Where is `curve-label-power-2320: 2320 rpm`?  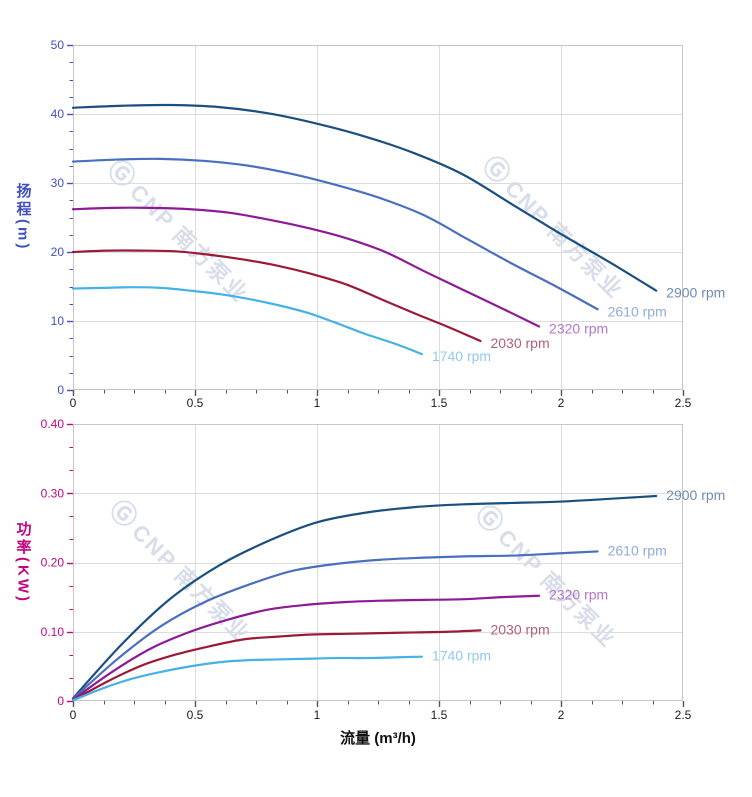 curve-label-power-2320: 2320 rpm is located at coordinates (578, 595).